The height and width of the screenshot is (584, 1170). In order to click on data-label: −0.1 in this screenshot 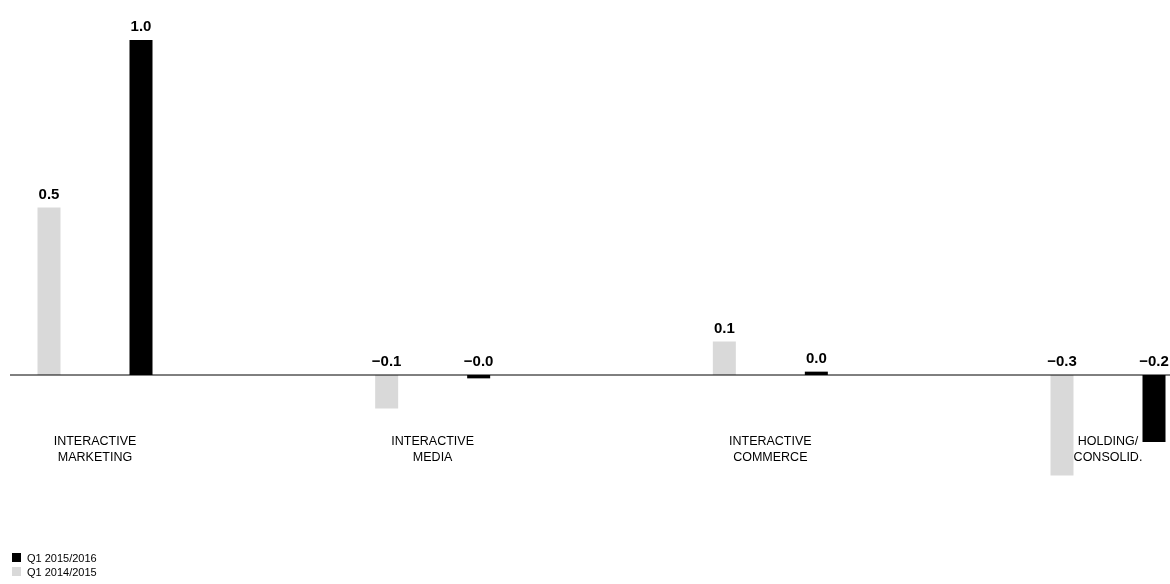, I will do `click(386, 360)`.